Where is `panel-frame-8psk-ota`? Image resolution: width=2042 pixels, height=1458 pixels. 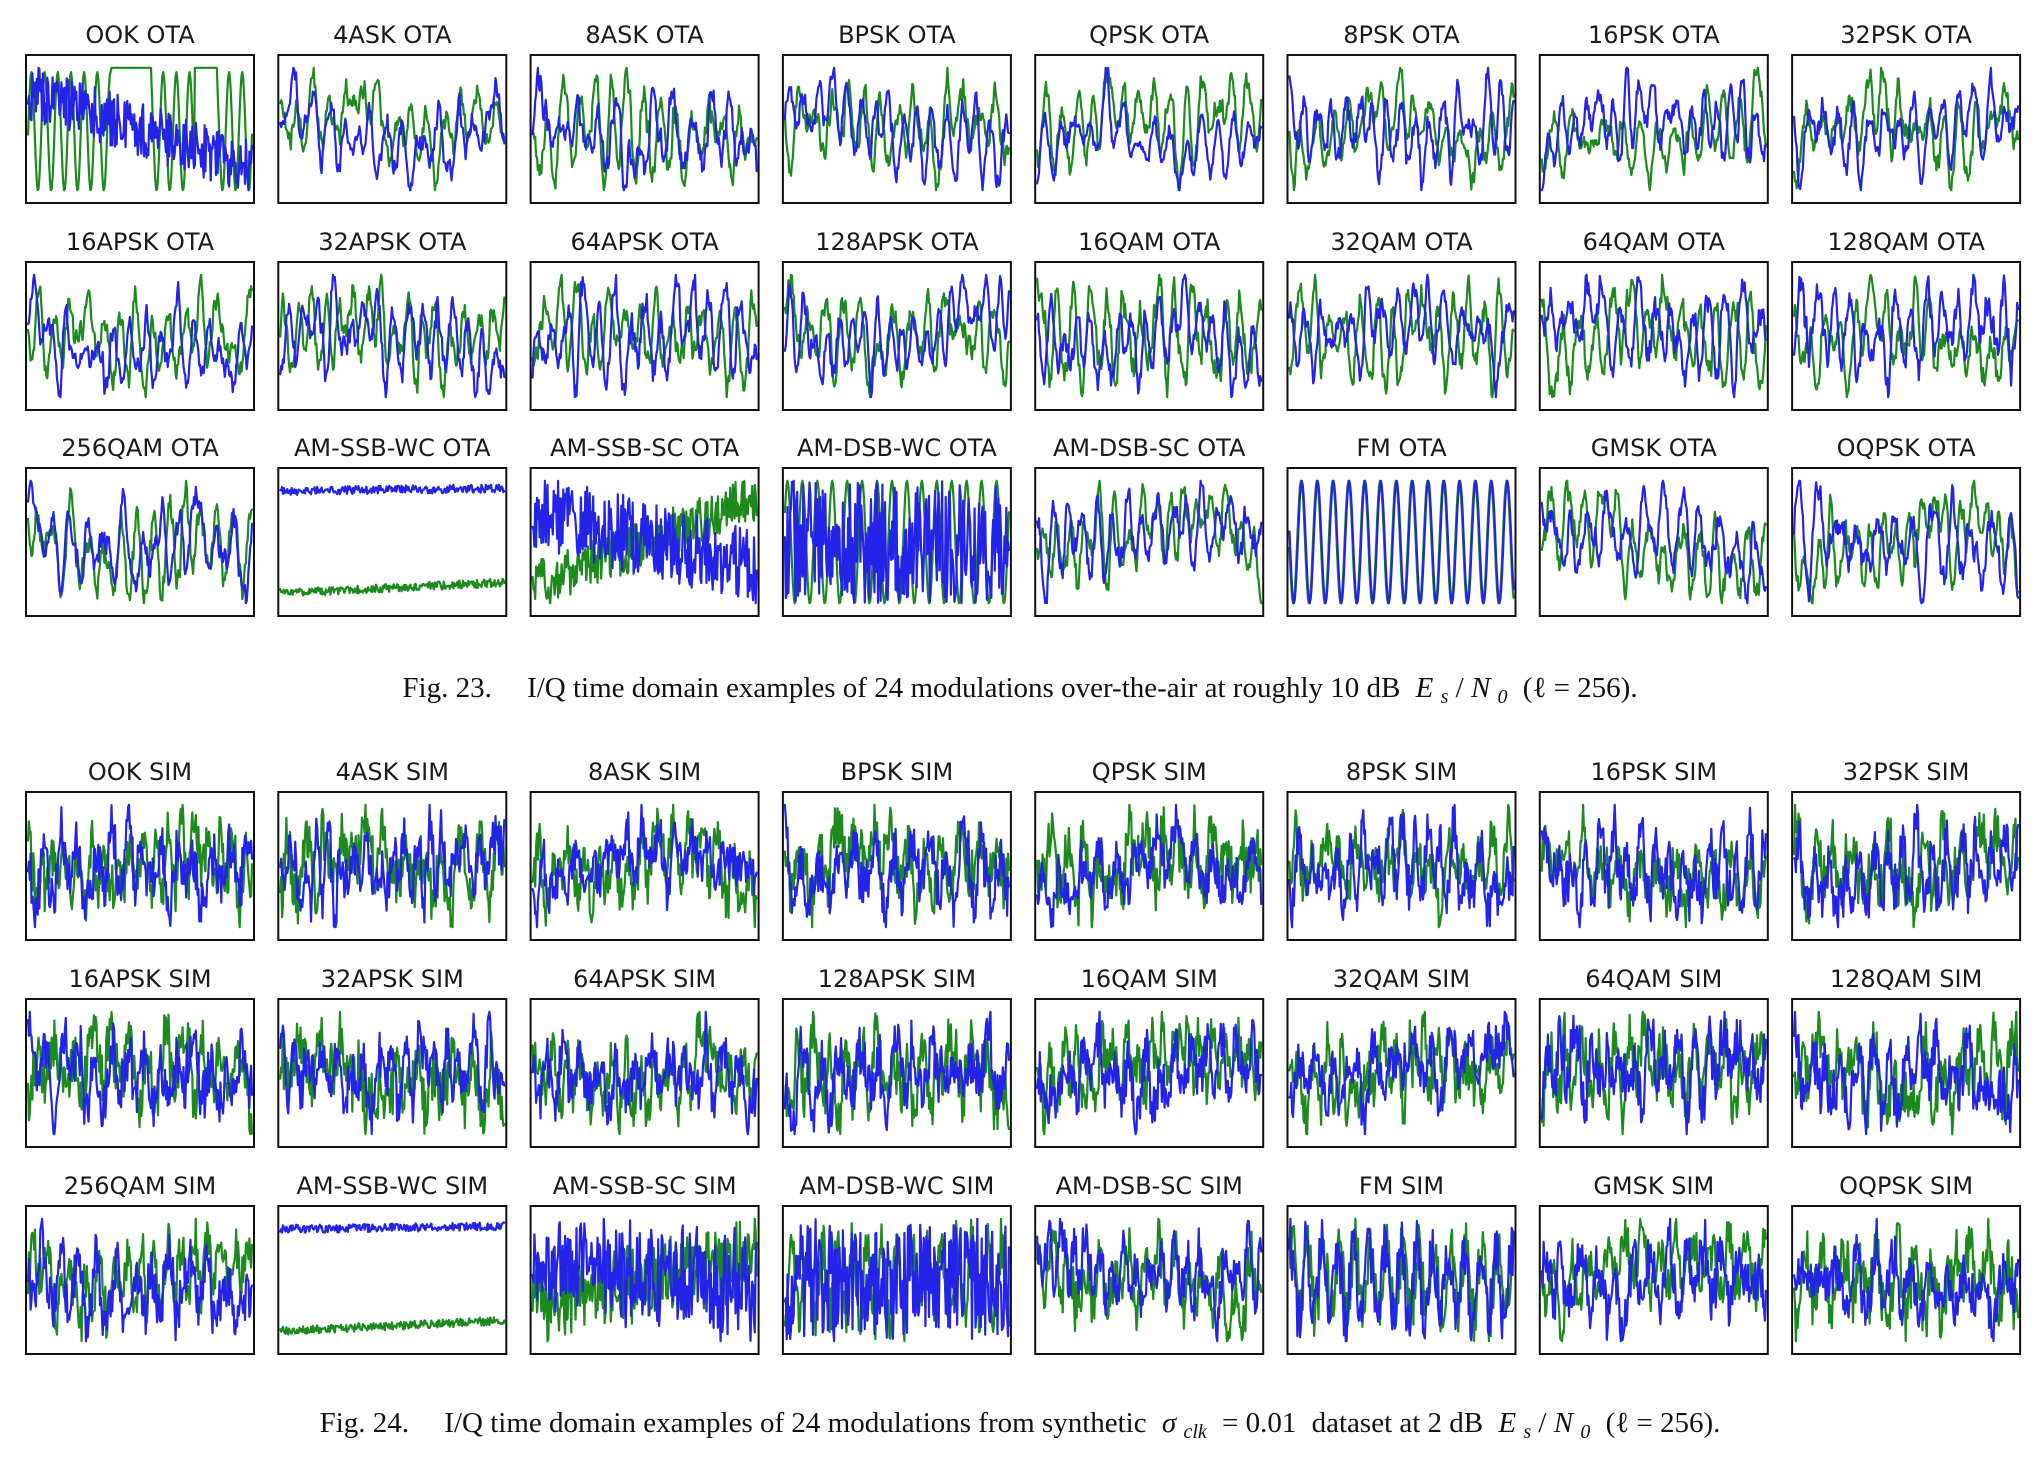
panel-frame-8psk-ota is located at coordinates (1401, 129).